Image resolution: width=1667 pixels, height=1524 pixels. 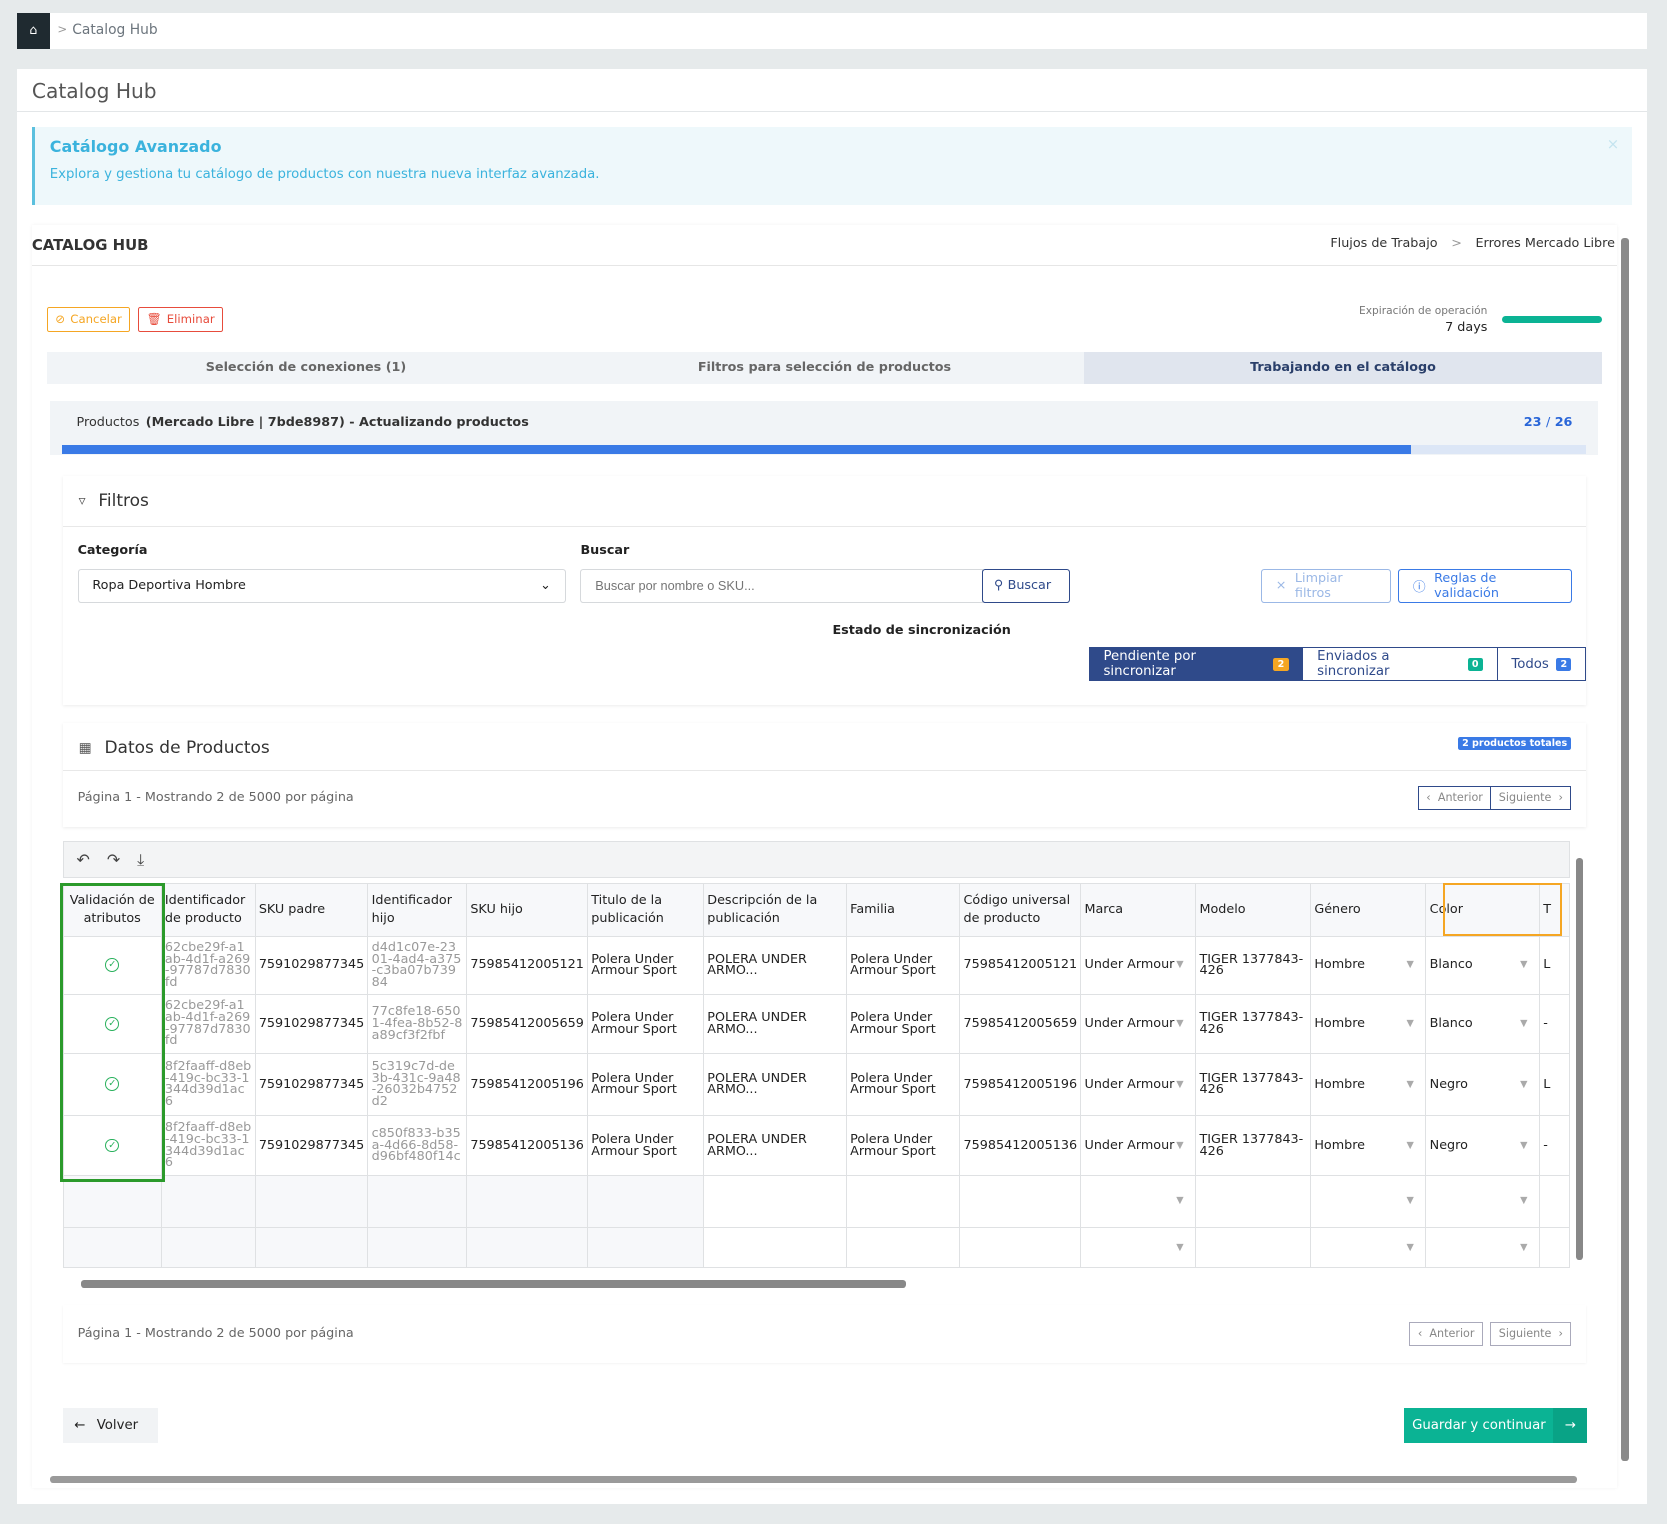 I want to click on next-button: Siguiente ›, so click(x=1530, y=798).